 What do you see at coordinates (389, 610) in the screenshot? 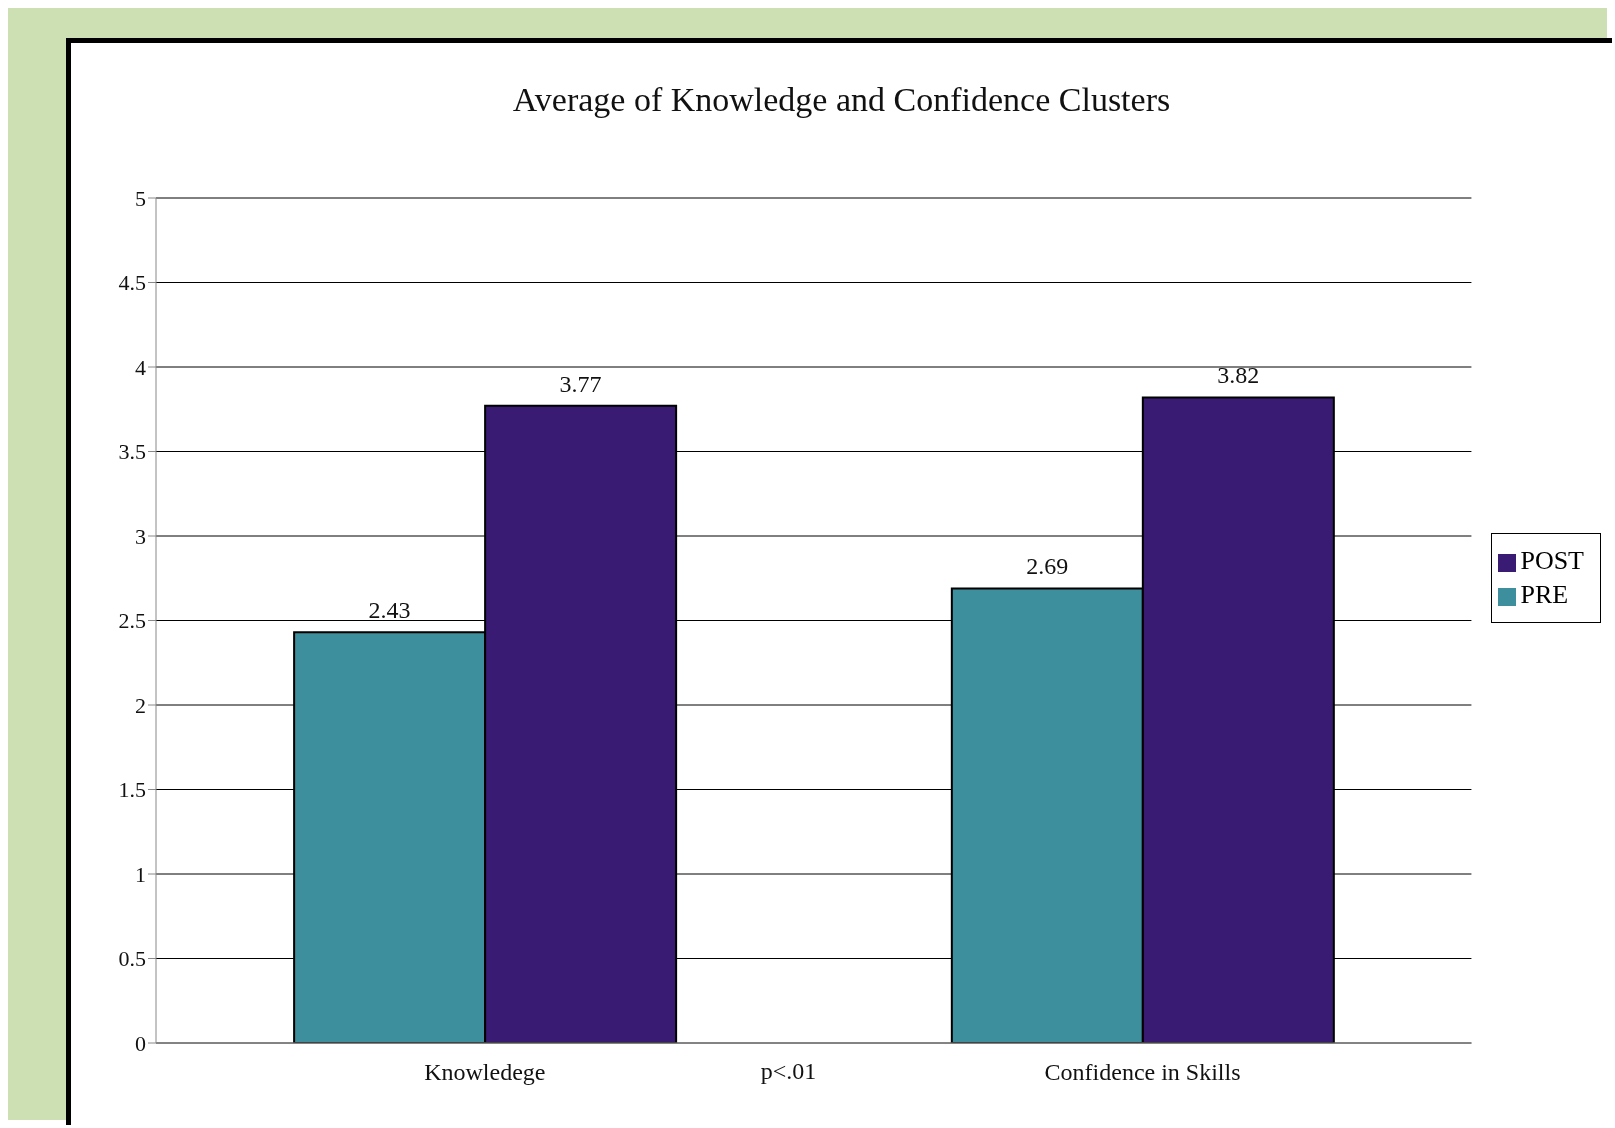
I see `data-label: 2.43` at bounding box center [389, 610].